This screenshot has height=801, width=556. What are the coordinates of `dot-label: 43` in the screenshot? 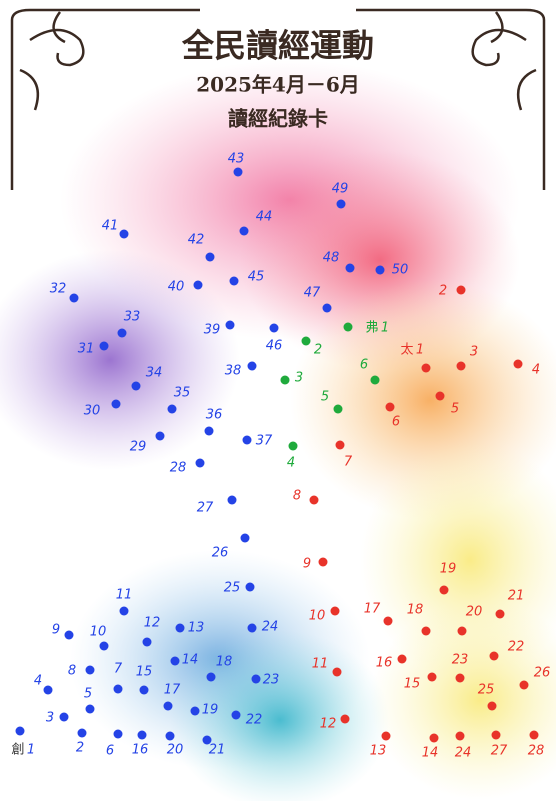 It's located at (236, 159).